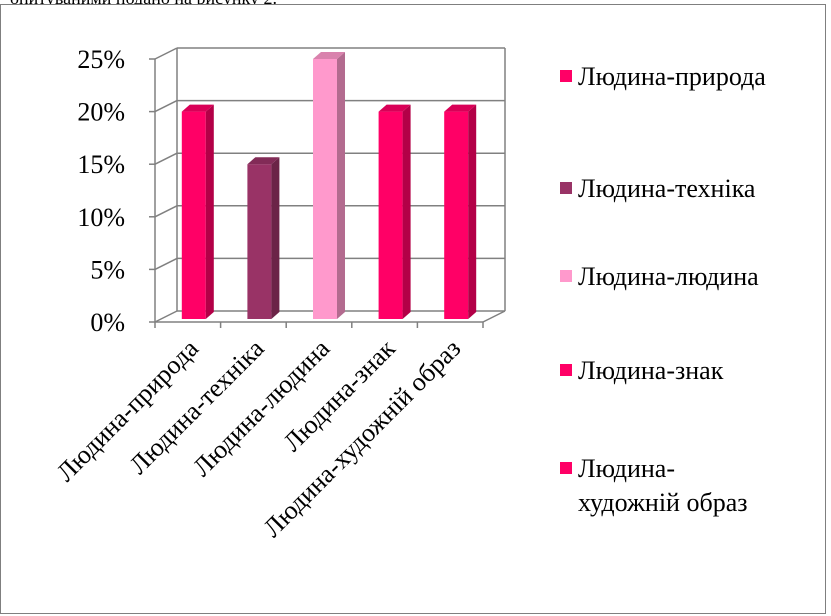  What do you see at coordinates (654, 486) in the screenshot?
I see `legend-item-5: Людина- художній образ` at bounding box center [654, 486].